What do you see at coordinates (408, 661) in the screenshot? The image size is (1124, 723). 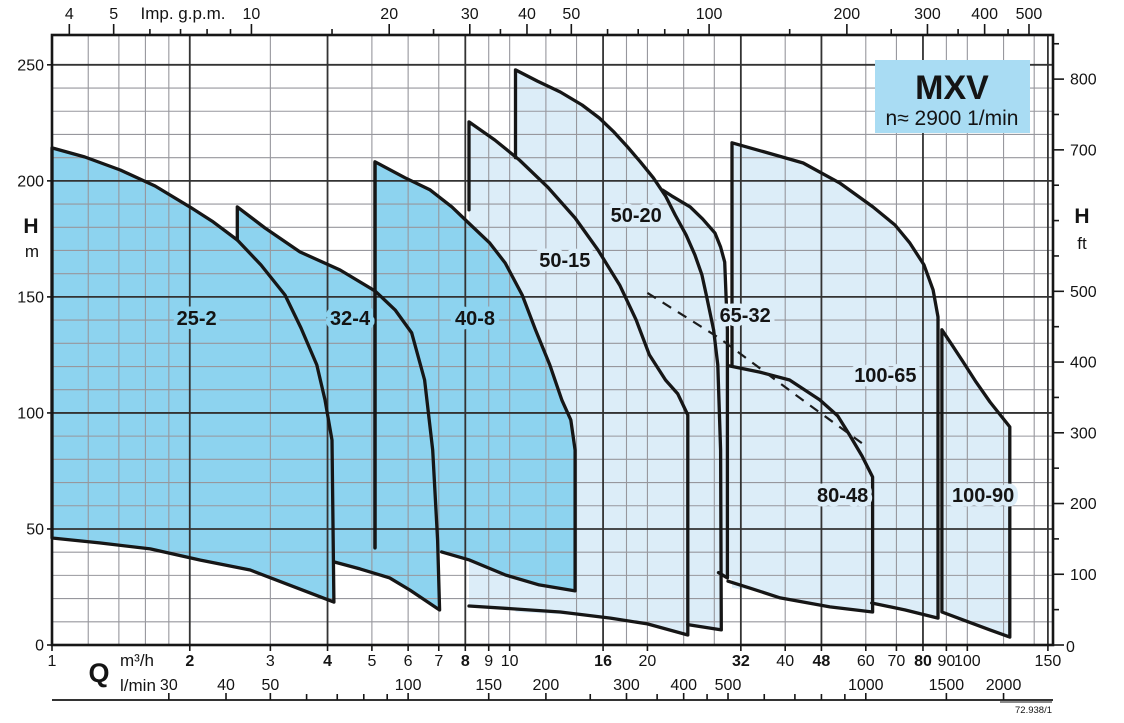 I see `axis-tick-label: 6` at bounding box center [408, 661].